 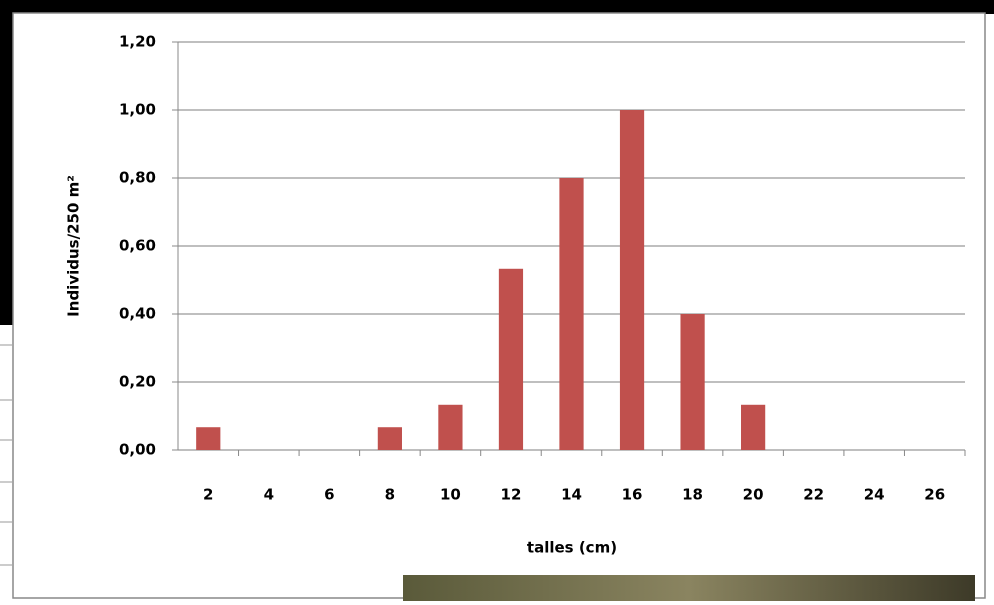 What do you see at coordinates (329, 495) in the screenshot?
I see `x-tick-label: 6` at bounding box center [329, 495].